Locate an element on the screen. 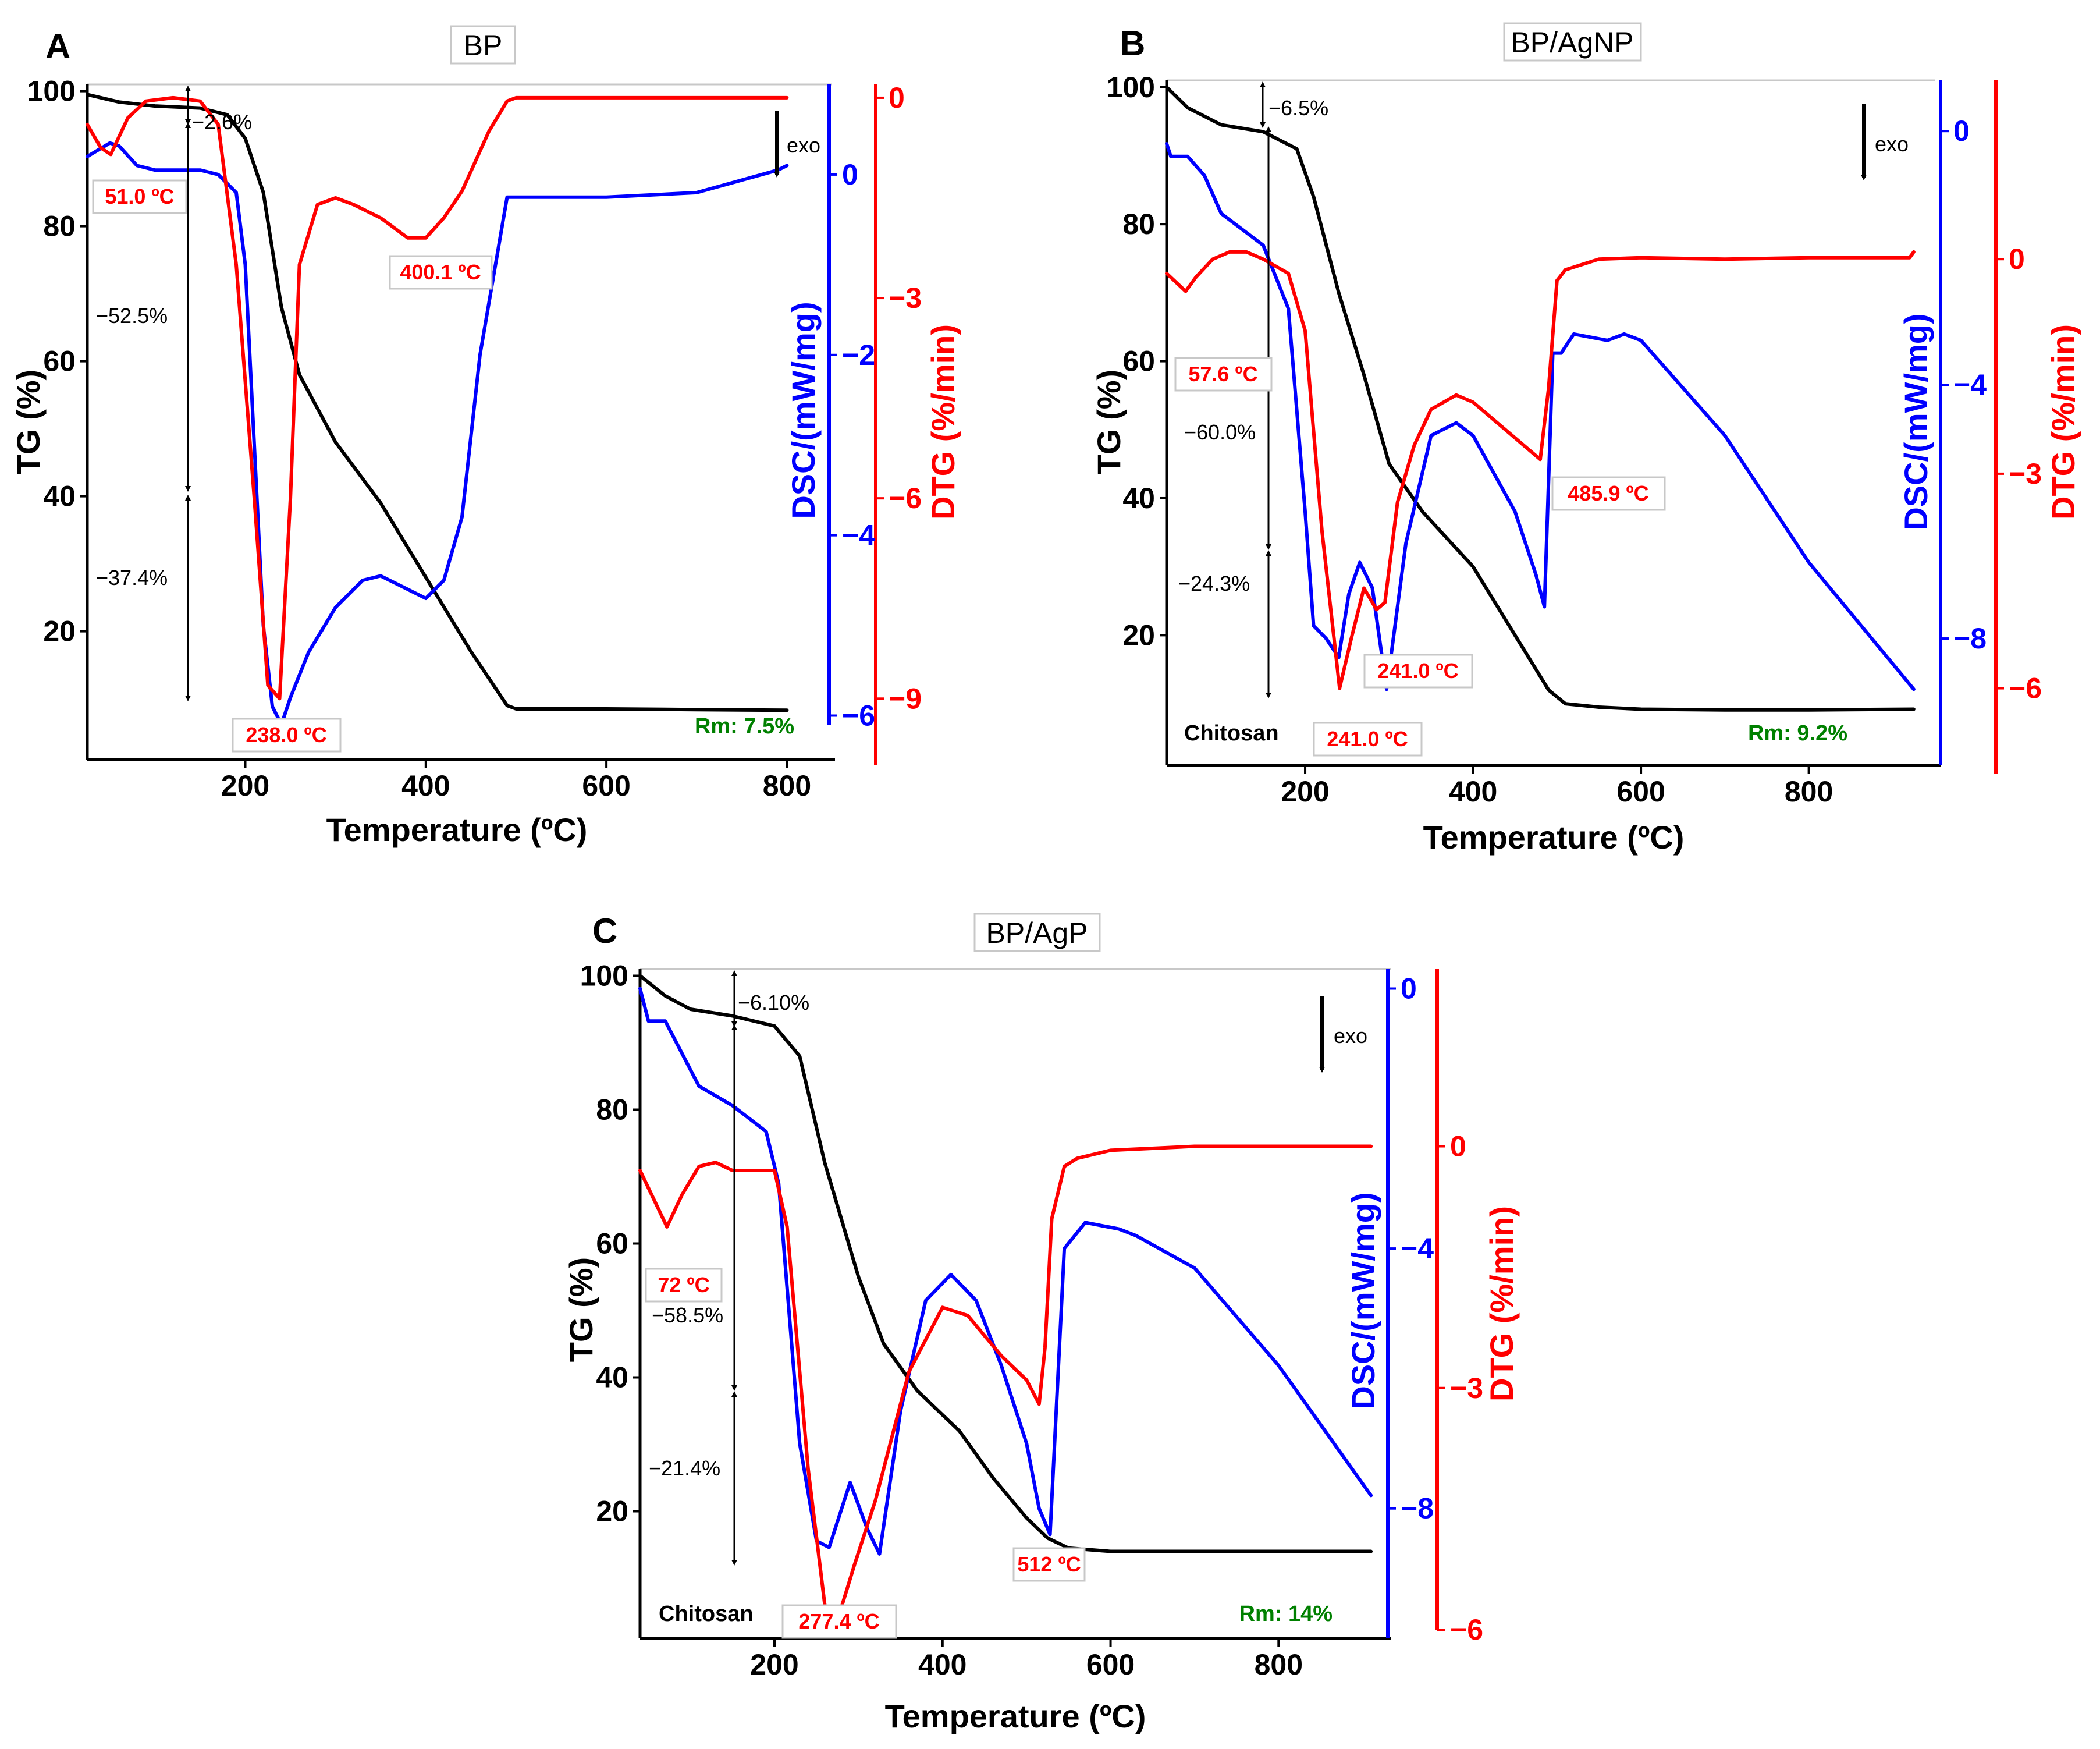 Image resolution: width=2100 pixels, height=1749 pixels. panel-c-tg-tick-label: 80 is located at coordinates (612, 1110).